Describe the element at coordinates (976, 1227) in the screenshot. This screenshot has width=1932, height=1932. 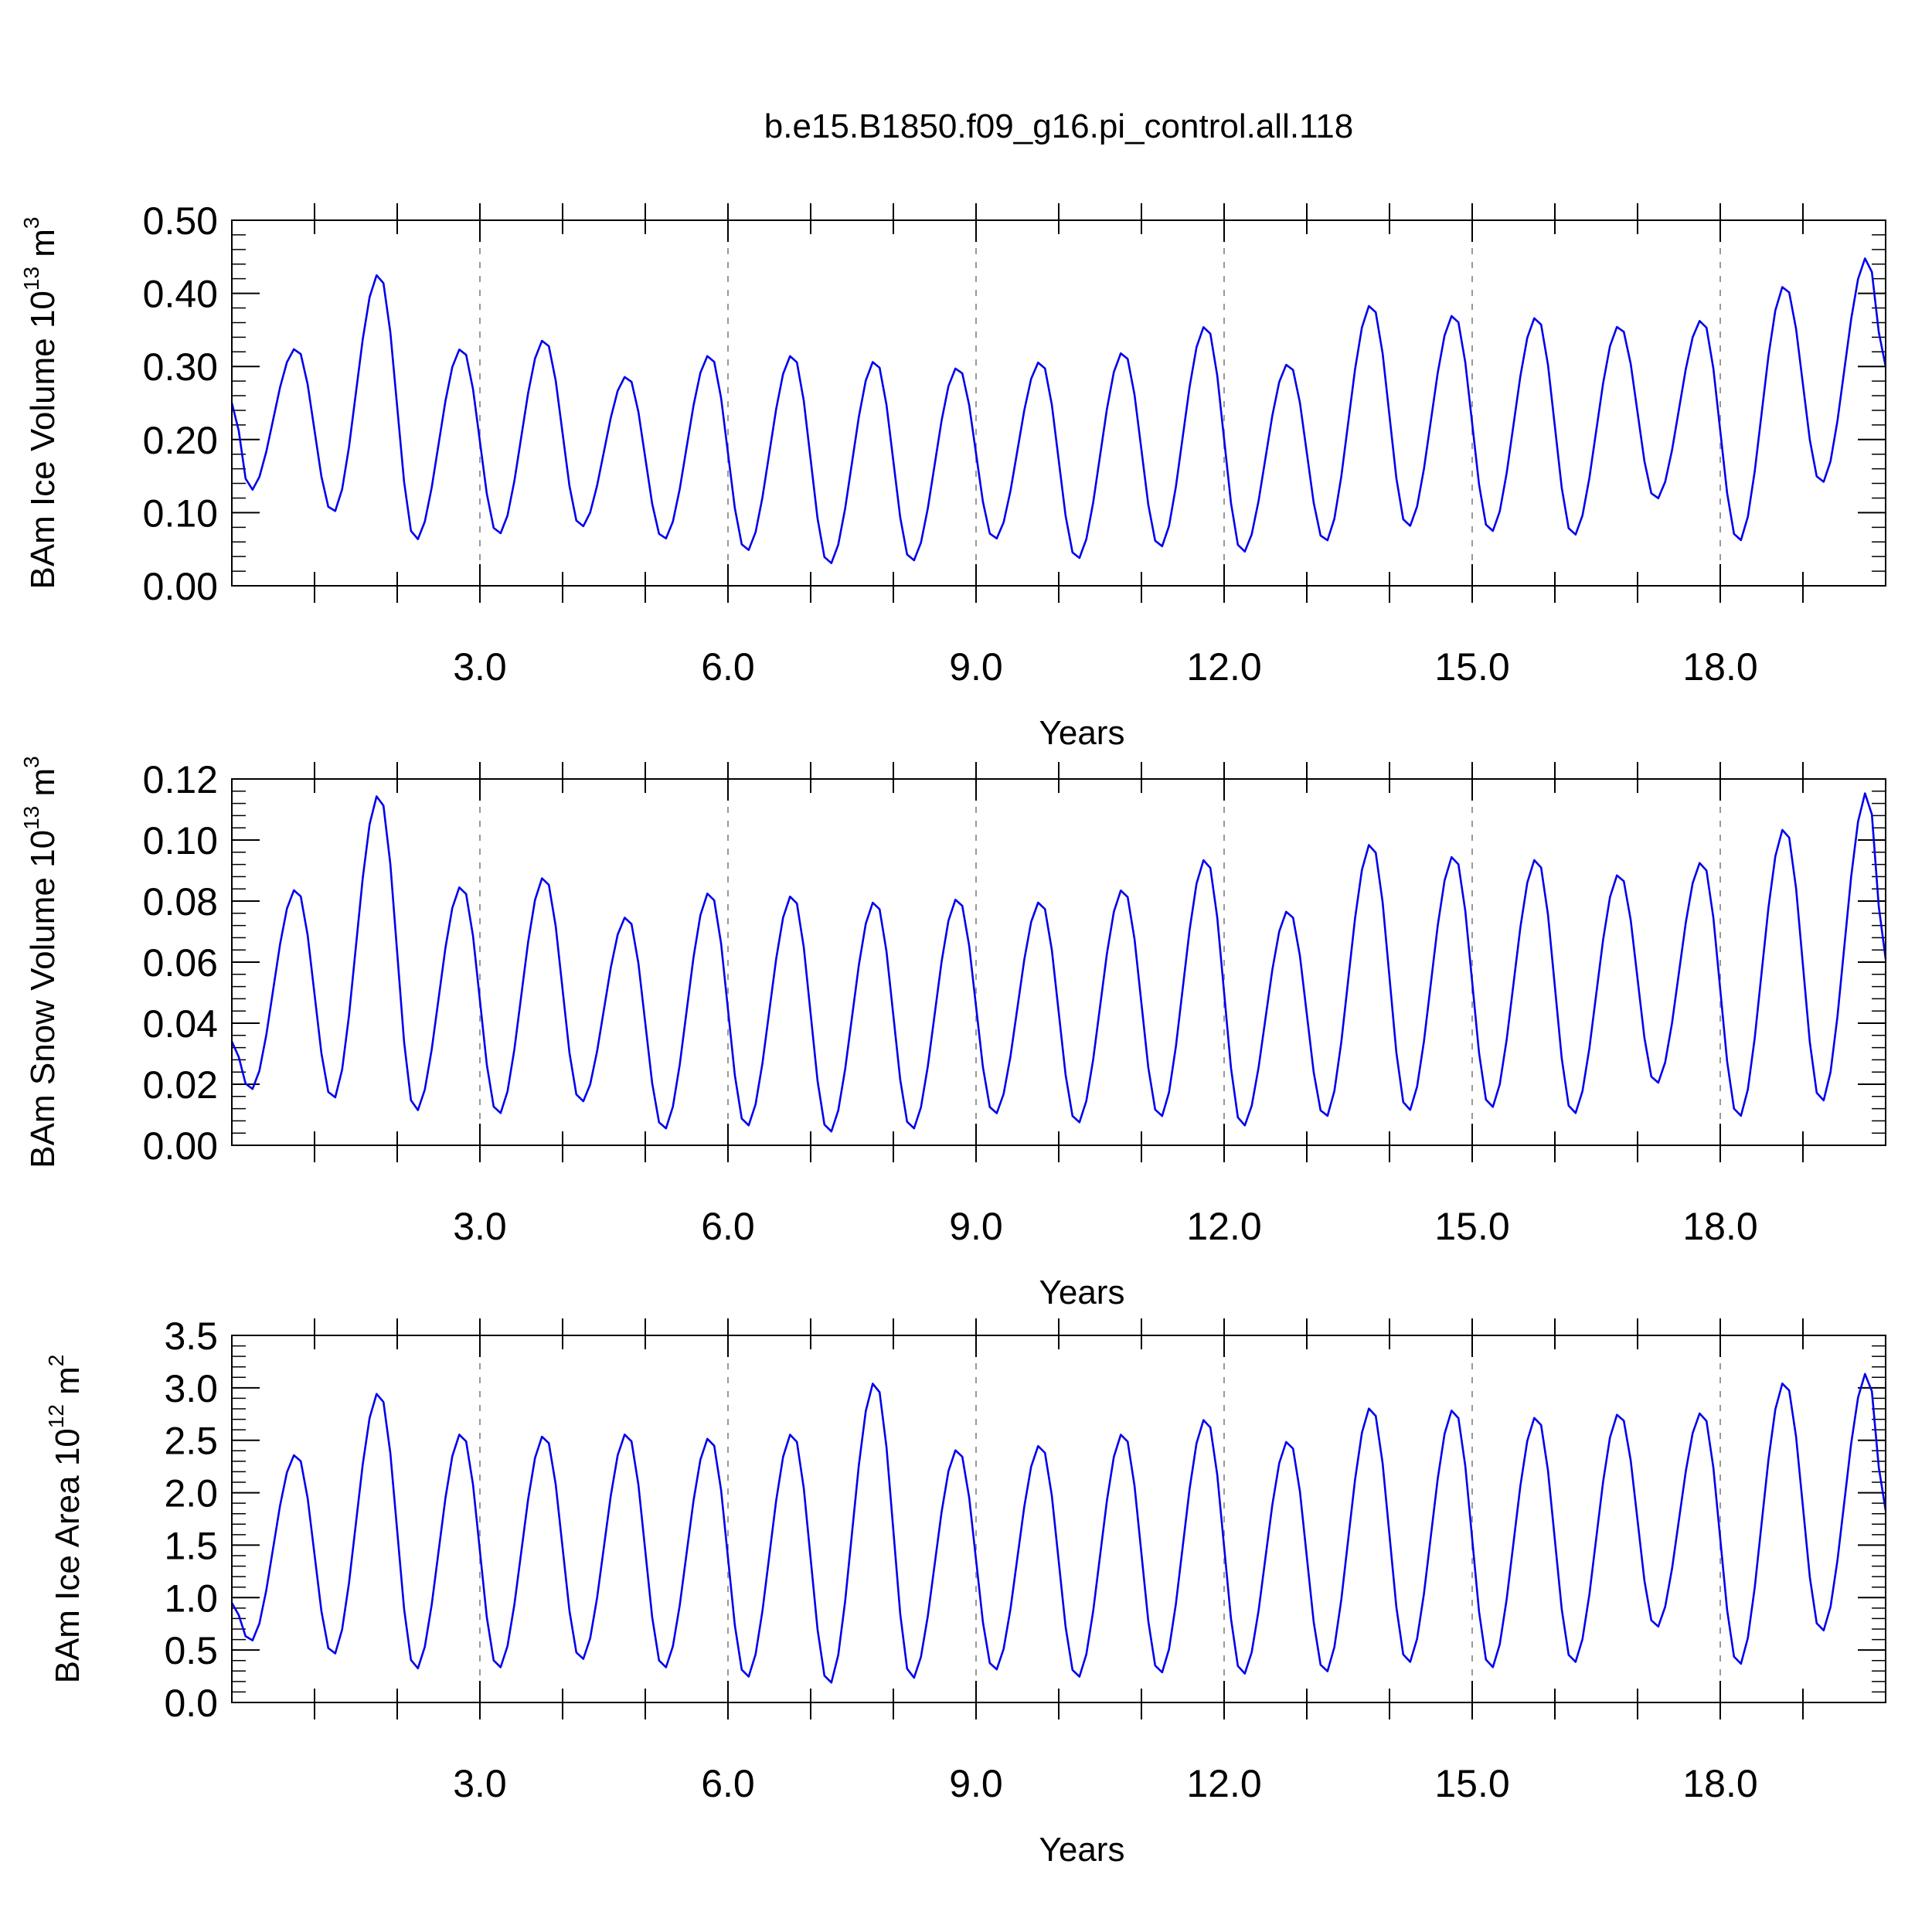
I see `snow-volume-xtick-label: 9.0` at that location.